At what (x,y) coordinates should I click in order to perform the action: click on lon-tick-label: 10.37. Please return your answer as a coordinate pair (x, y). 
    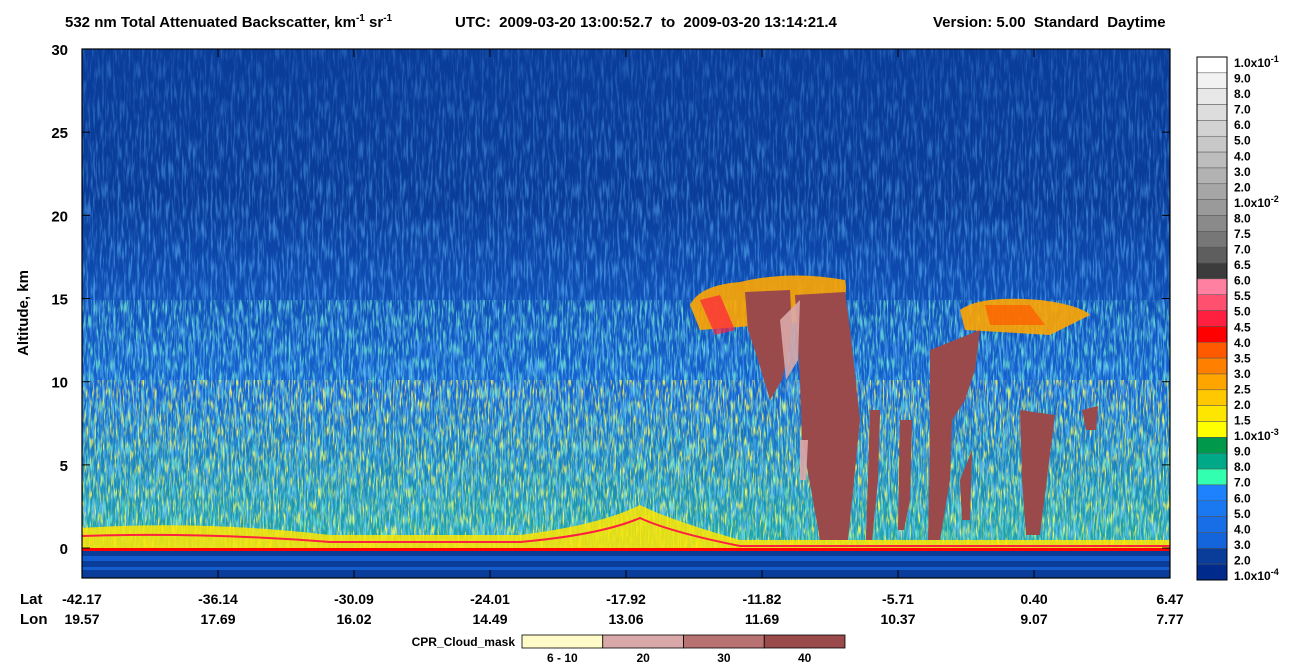
    Looking at the image, I should click on (897, 619).